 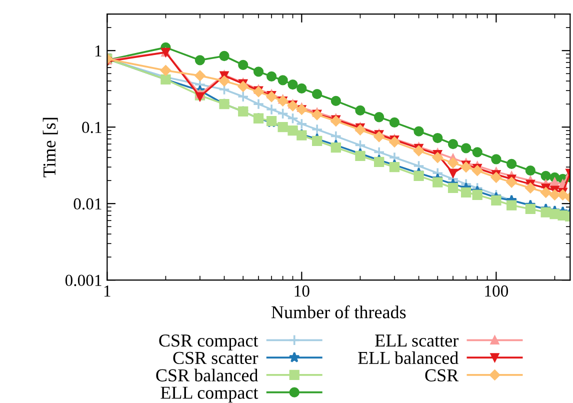 I want to click on legend-label: CSR balanced, so click(x=207, y=375).